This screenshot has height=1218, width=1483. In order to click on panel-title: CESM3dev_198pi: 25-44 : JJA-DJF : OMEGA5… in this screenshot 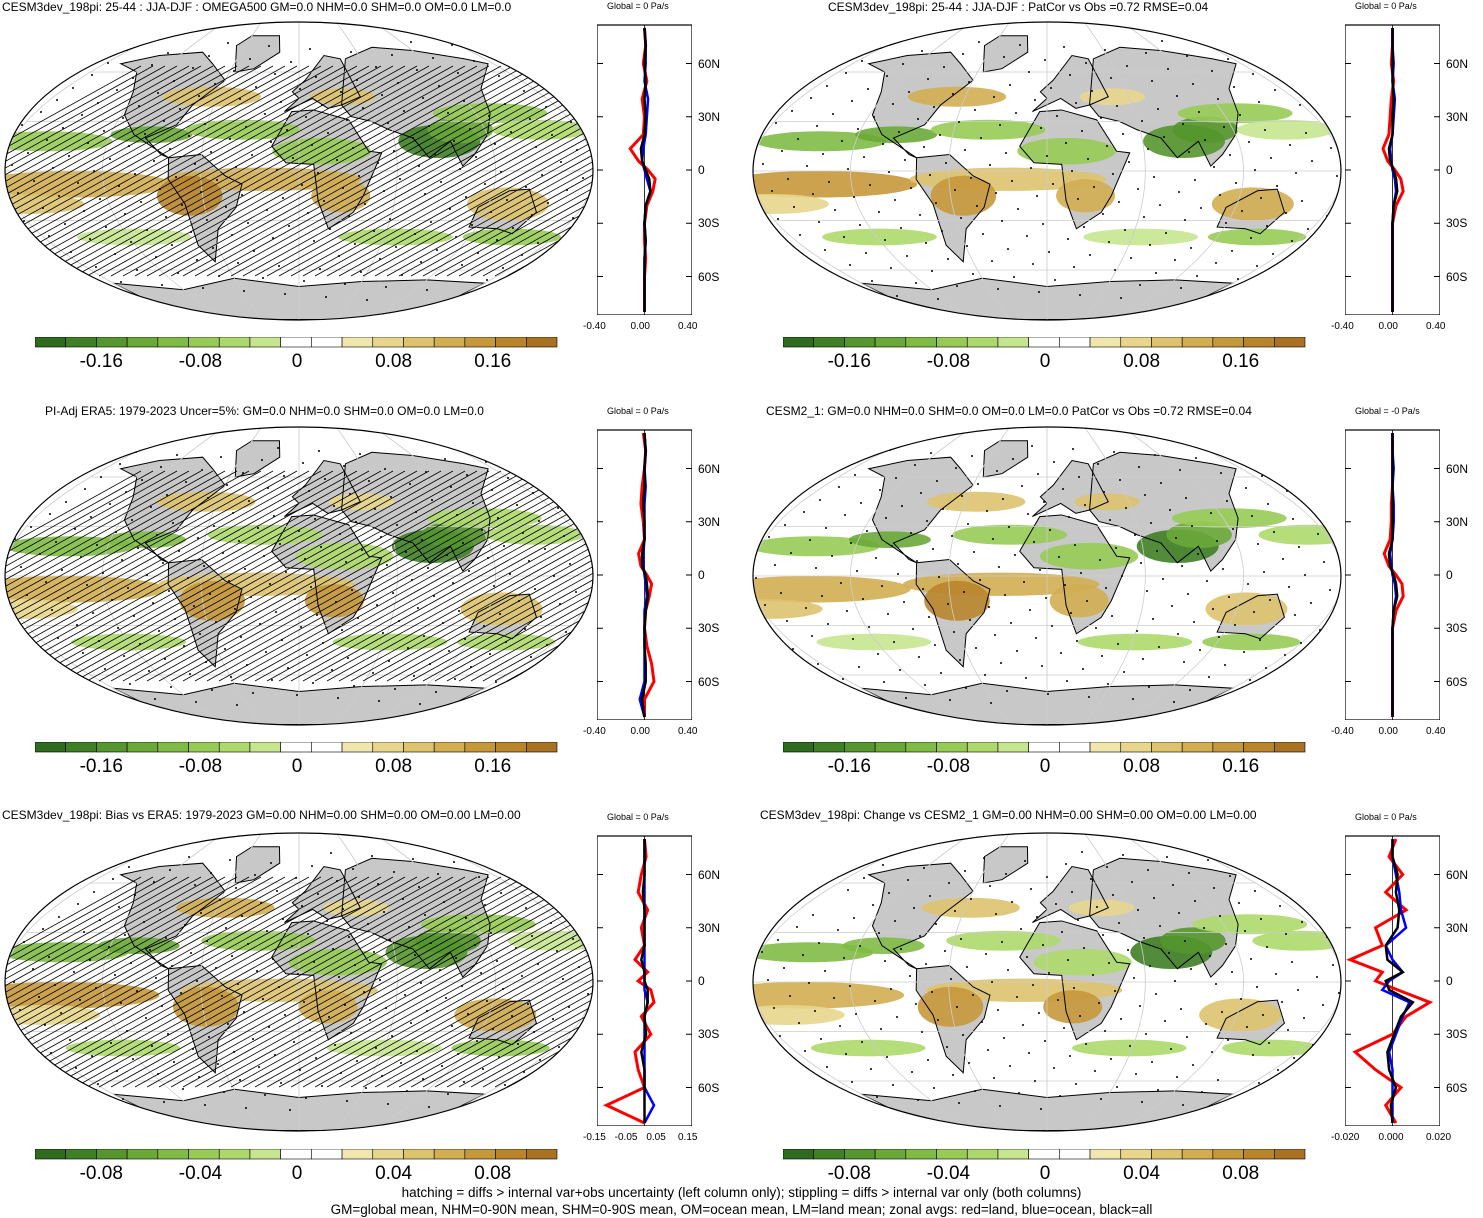, I will do `click(257, 7)`.